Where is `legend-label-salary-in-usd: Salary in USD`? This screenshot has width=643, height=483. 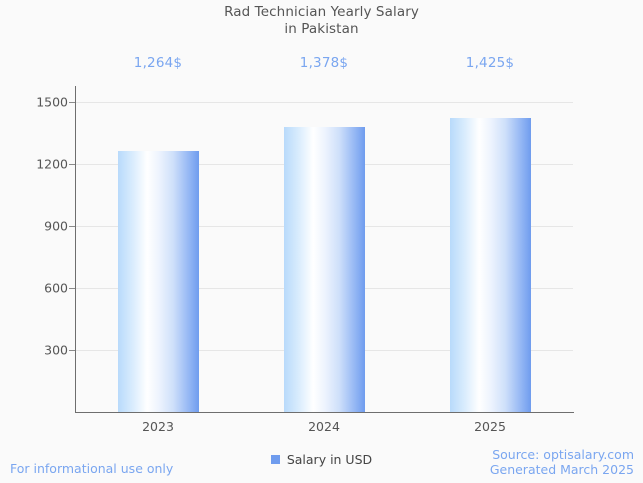 legend-label-salary-in-usd: Salary in USD is located at coordinates (329, 459).